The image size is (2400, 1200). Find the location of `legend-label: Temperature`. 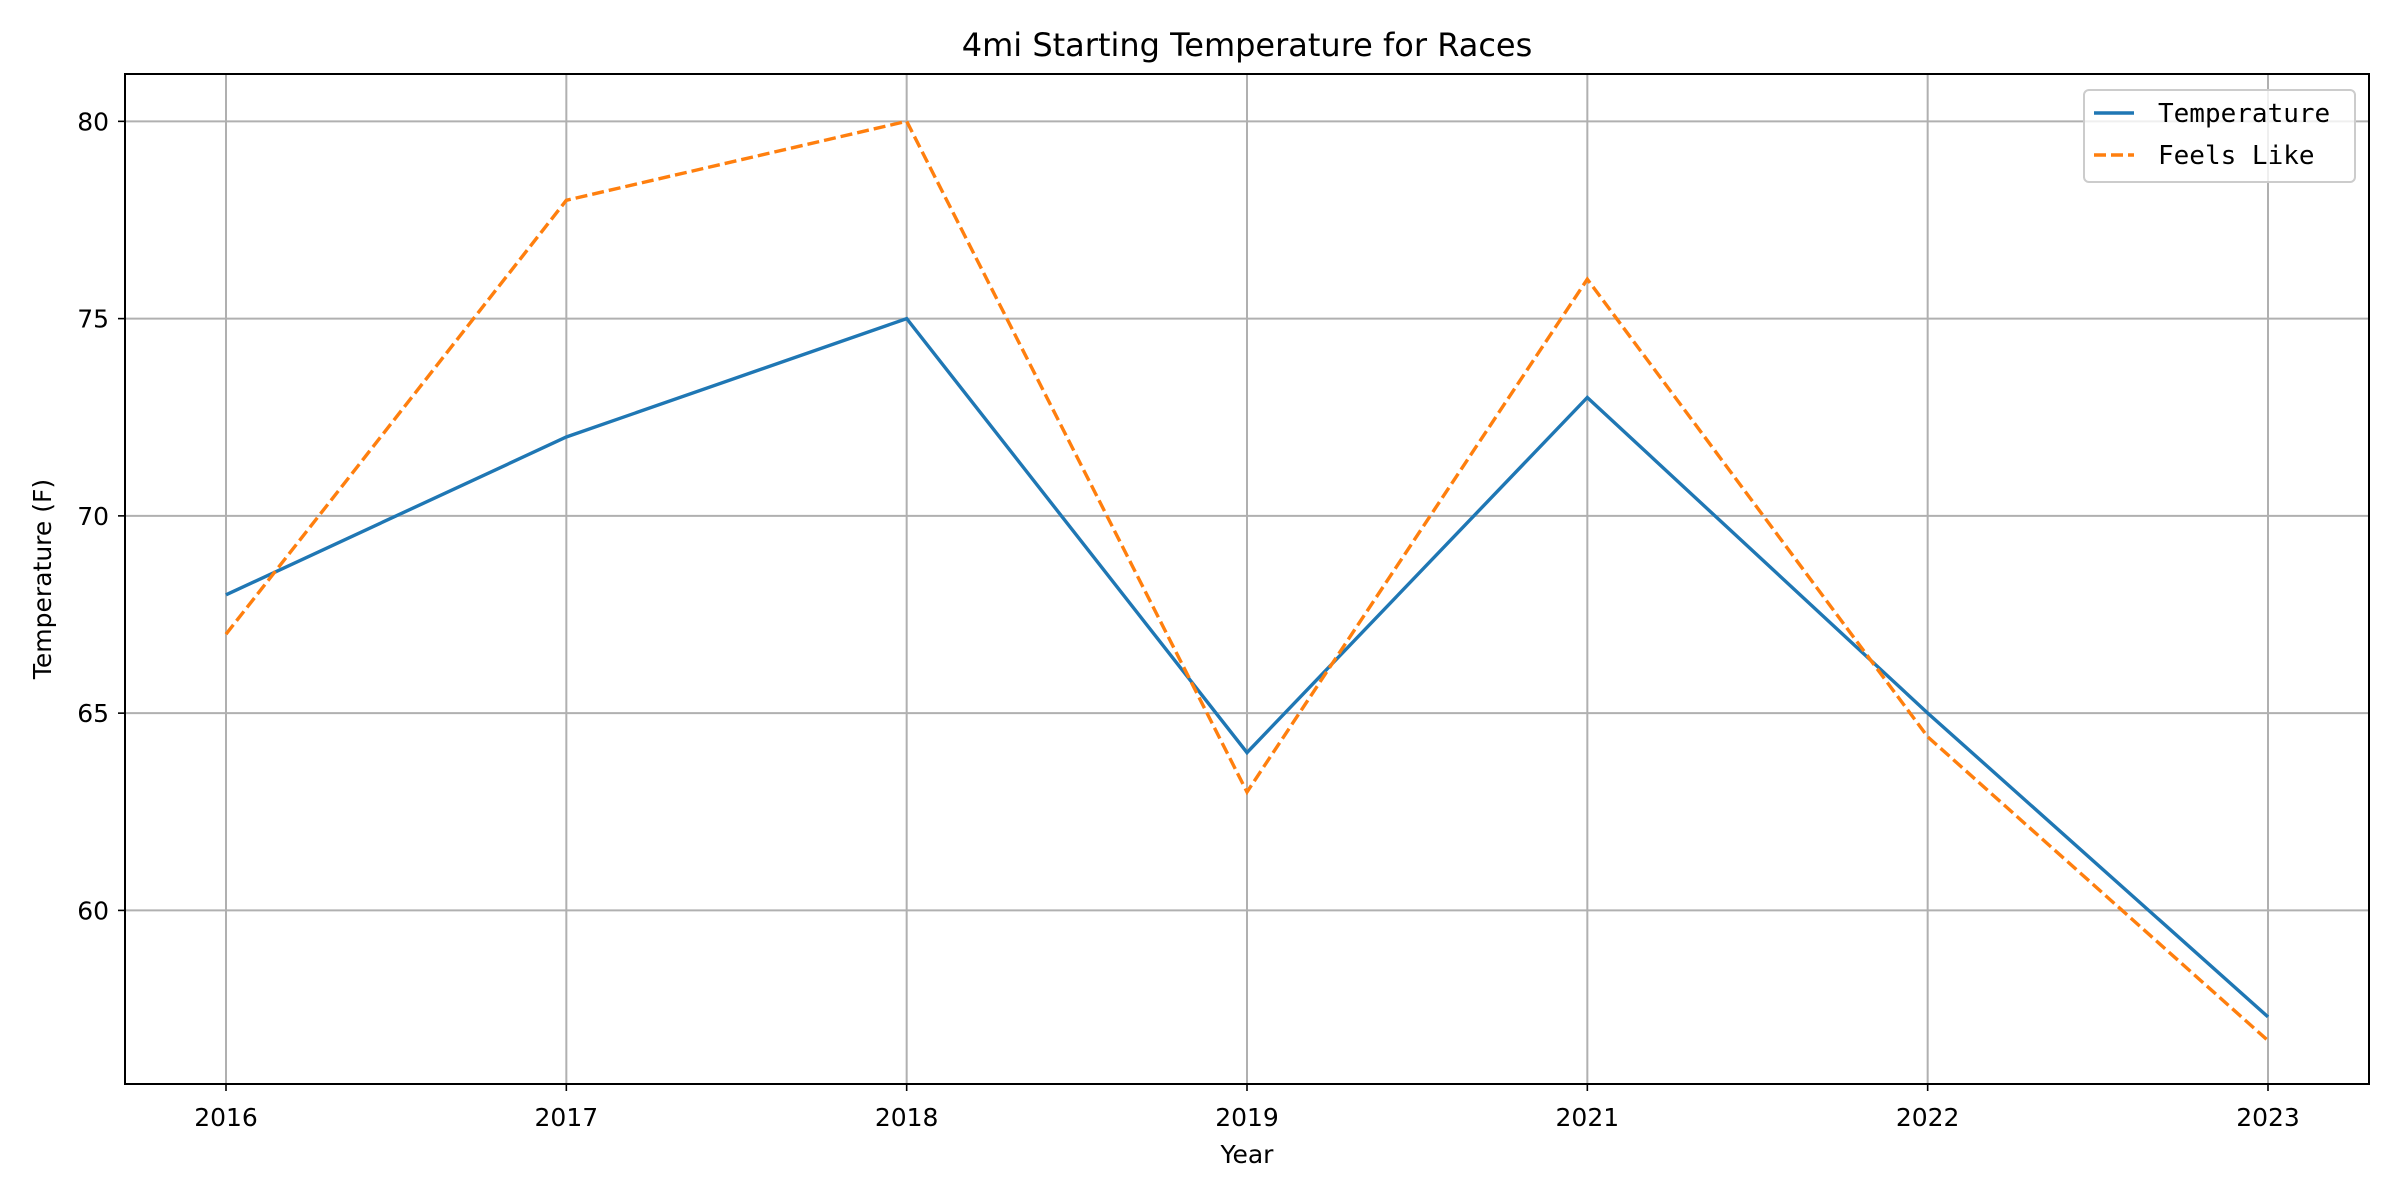

legend-label: Temperature is located at coordinates (2244, 114).